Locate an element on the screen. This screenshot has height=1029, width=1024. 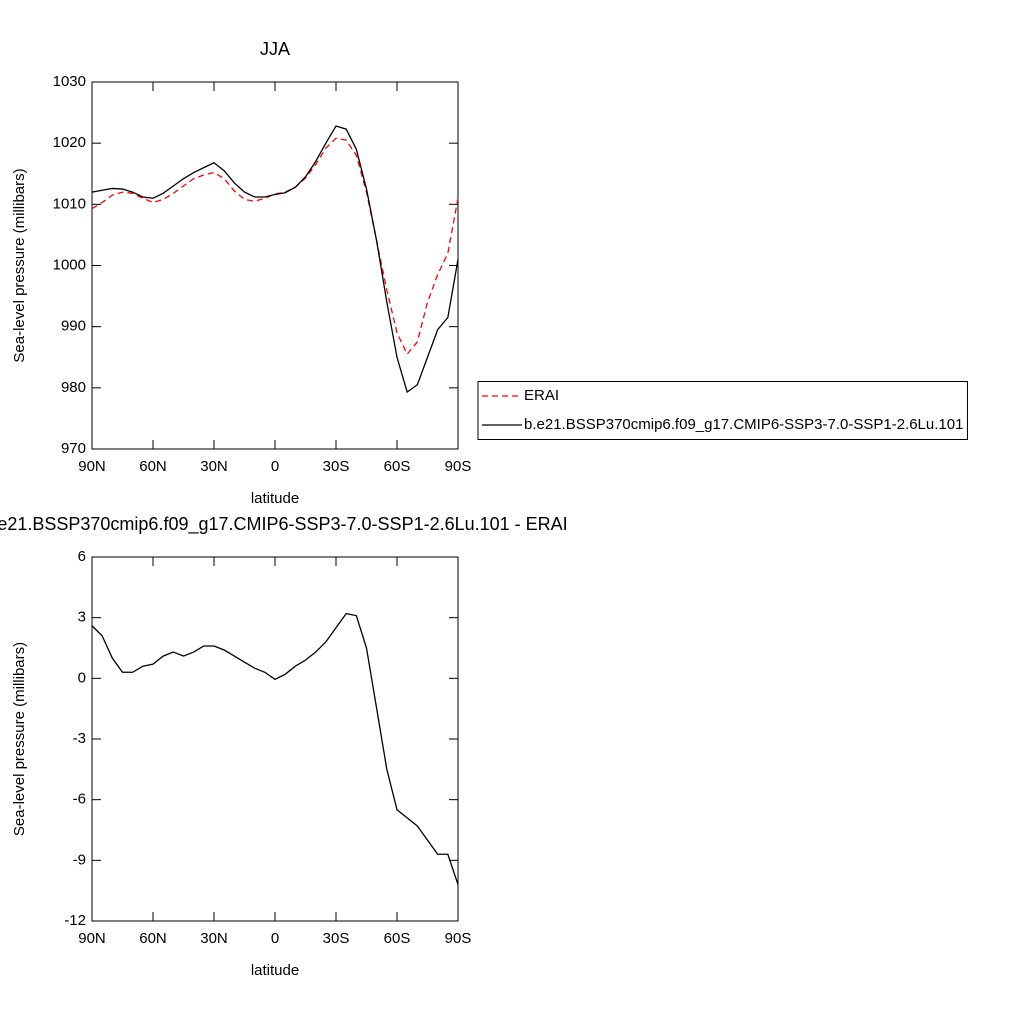
y-tick-label: 0 is located at coordinates (82, 677).